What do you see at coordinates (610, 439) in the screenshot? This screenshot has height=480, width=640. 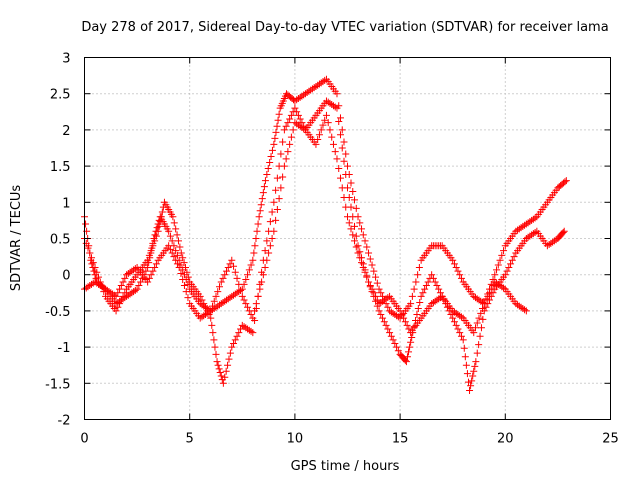 I see `x-tick-label: 25` at bounding box center [610, 439].